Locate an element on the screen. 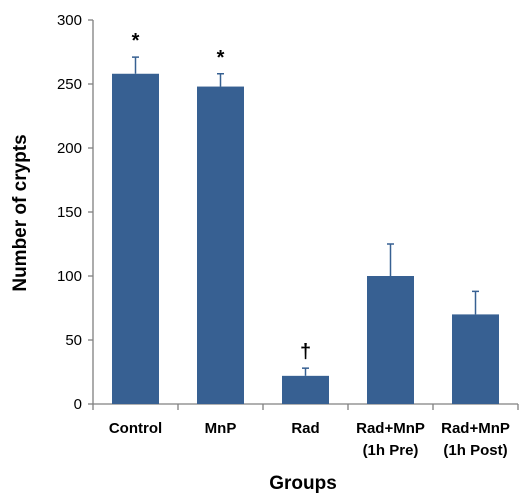 This screenshot has height=502, width=522. y-axis: 0 50 100 150 200 250 300 is located at coordinates (75, 212).